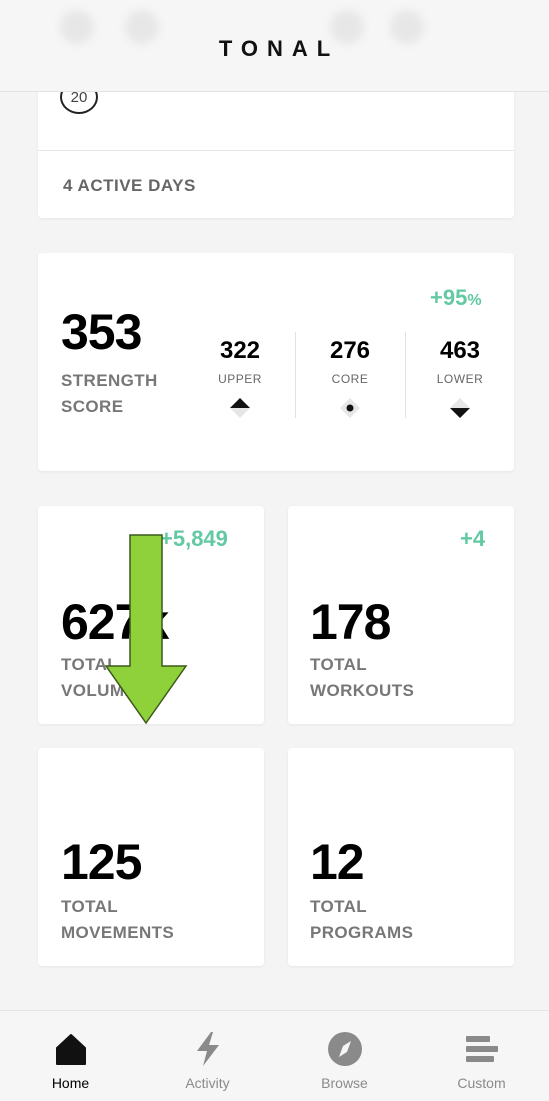  Describe the element at coordinates (70, 1083) in the screenshot. I see `tab-label: Home` at that location.